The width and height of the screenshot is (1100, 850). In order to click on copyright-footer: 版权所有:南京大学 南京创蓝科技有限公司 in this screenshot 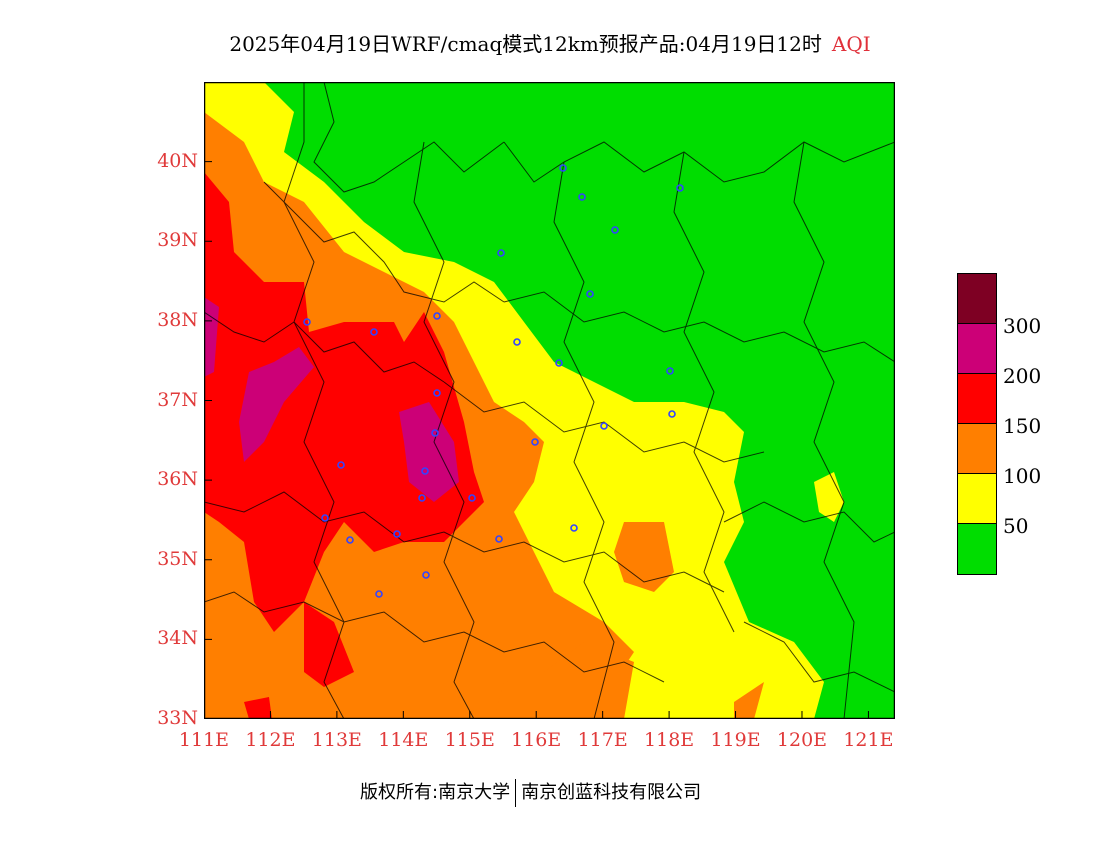, I will do `click(530, 792)`.